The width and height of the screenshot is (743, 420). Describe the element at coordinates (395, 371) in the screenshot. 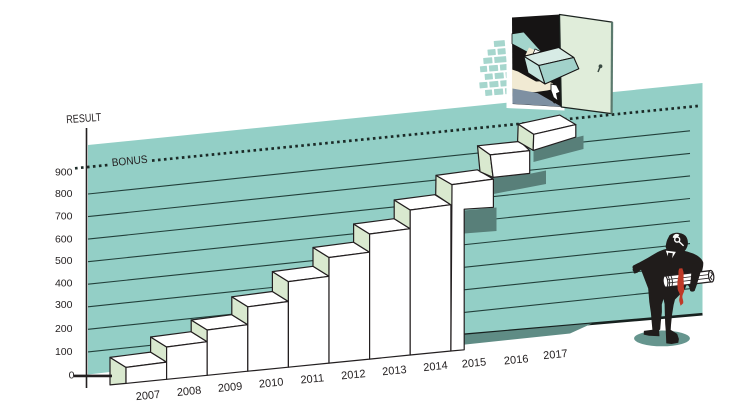

I see `svg-text: 2013` at that location.